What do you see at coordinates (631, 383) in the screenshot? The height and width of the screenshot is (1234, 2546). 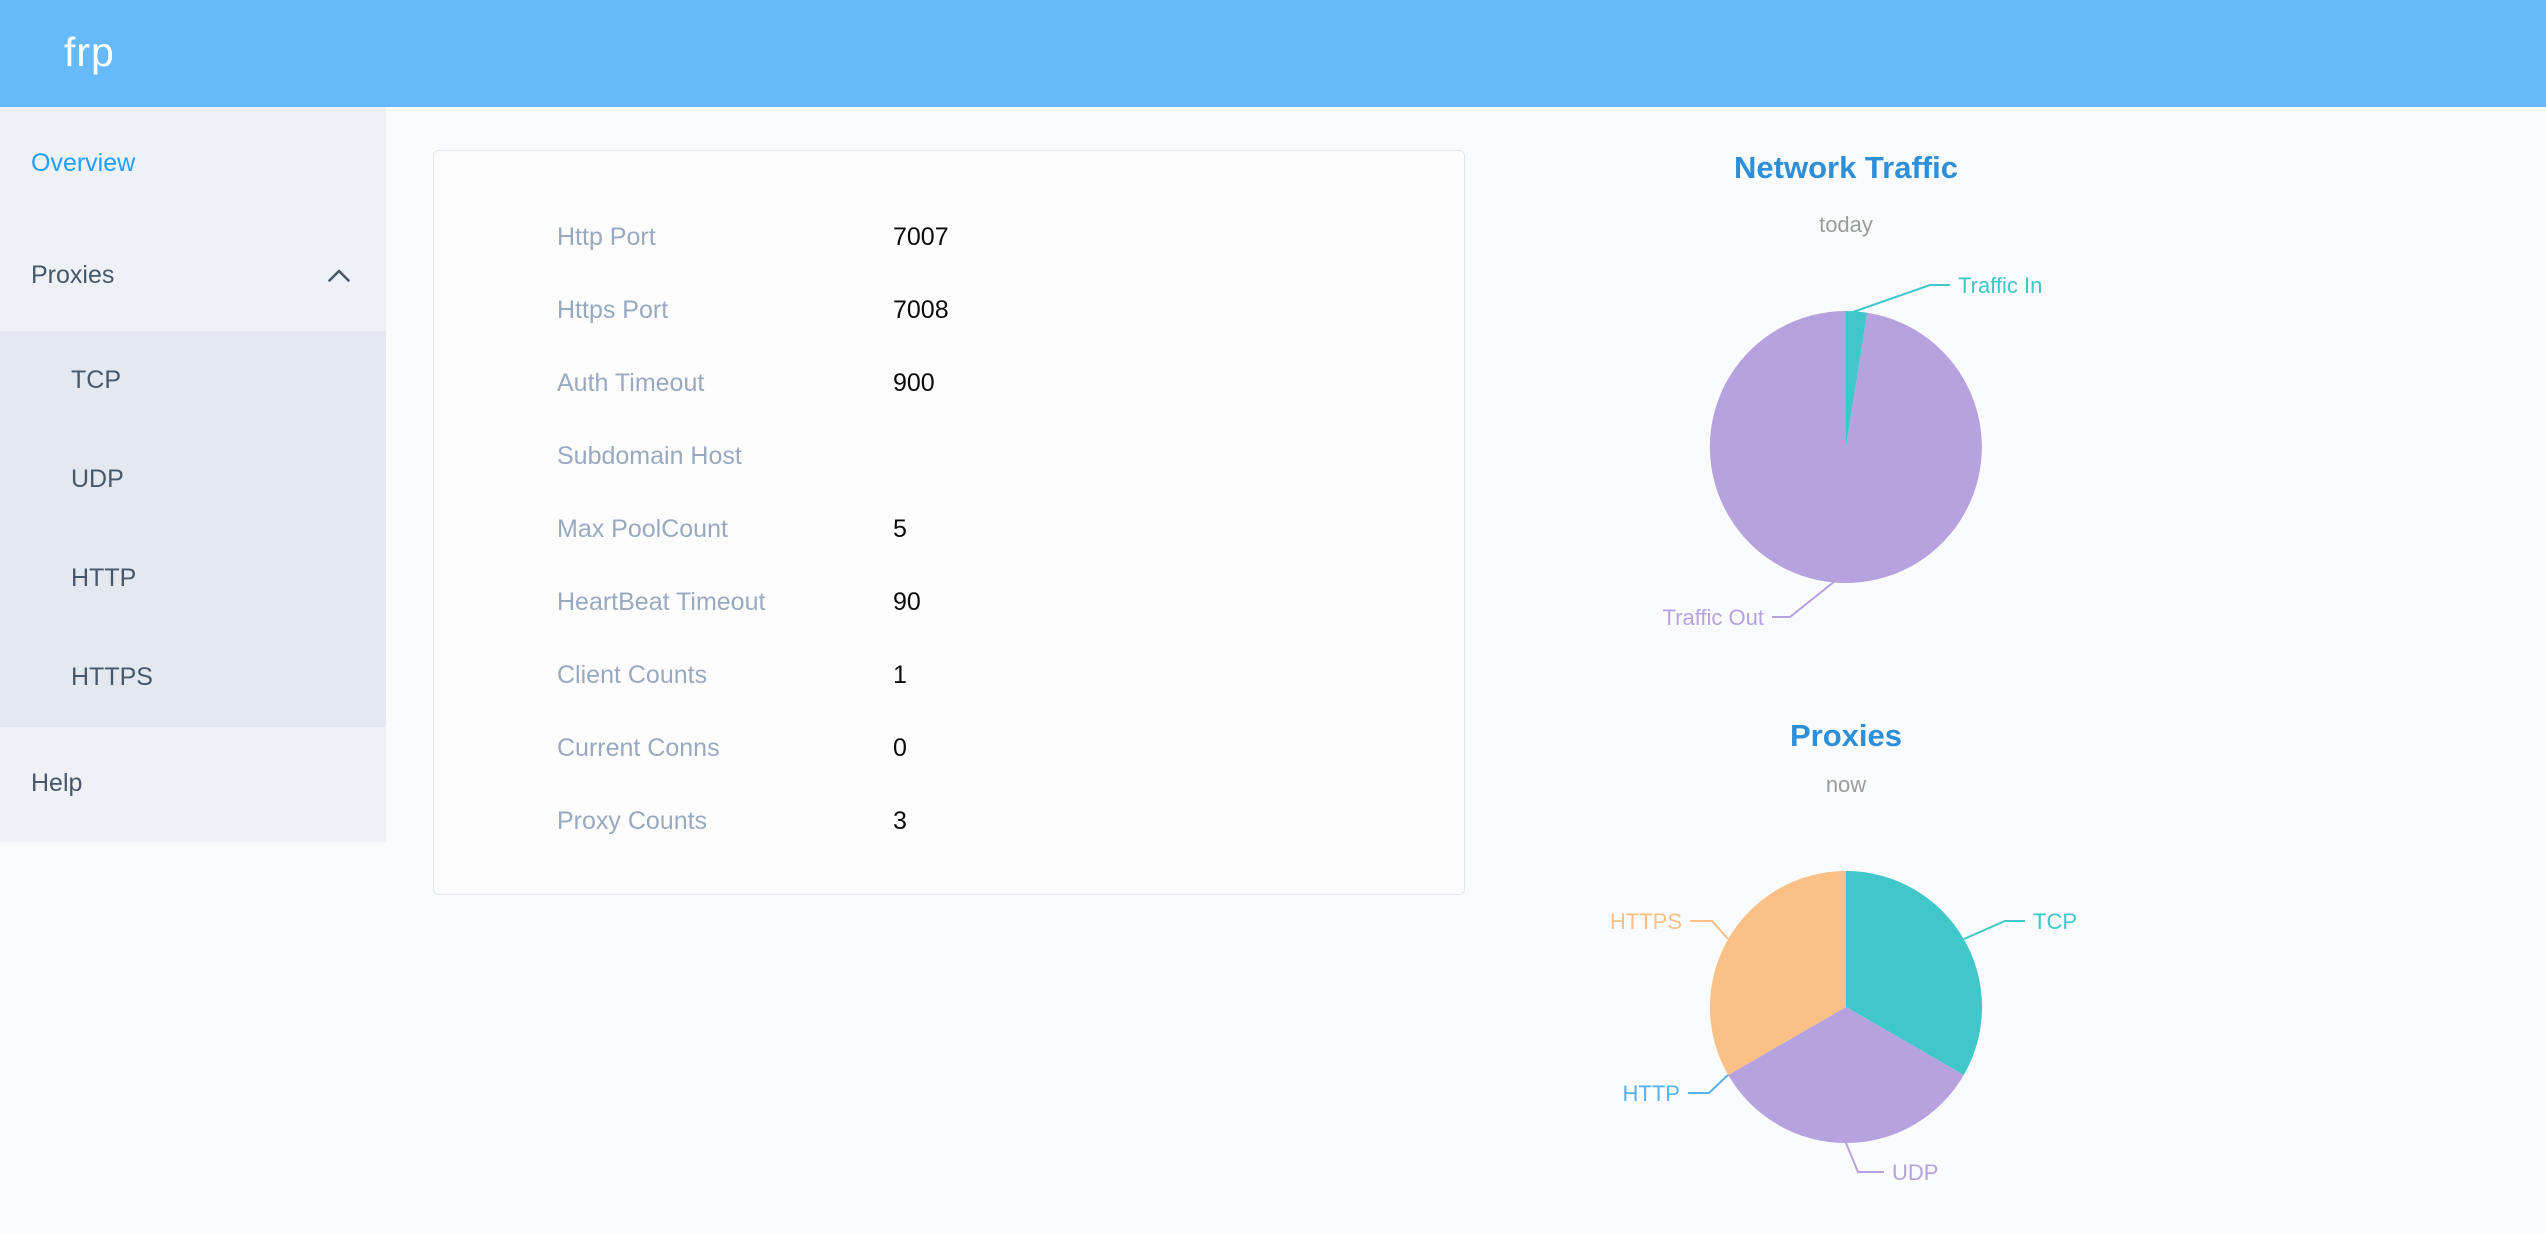 I see `field-label: Auth Timeout` at bounding box center [631, 383].